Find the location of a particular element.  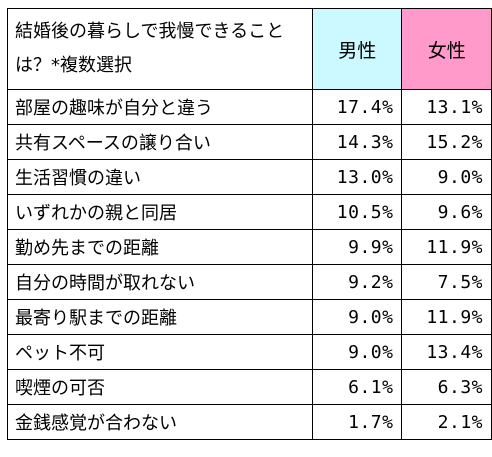

male-value: 17.4% is located at coordinates (357, 107).